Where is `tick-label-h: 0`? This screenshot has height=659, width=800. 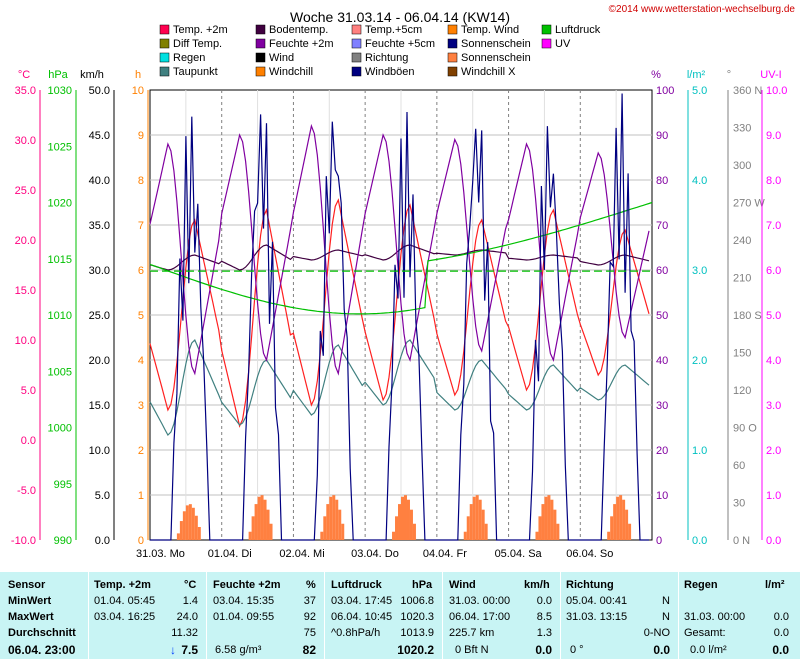 tick-label-h: 0 is located at coordinates (141, 541).